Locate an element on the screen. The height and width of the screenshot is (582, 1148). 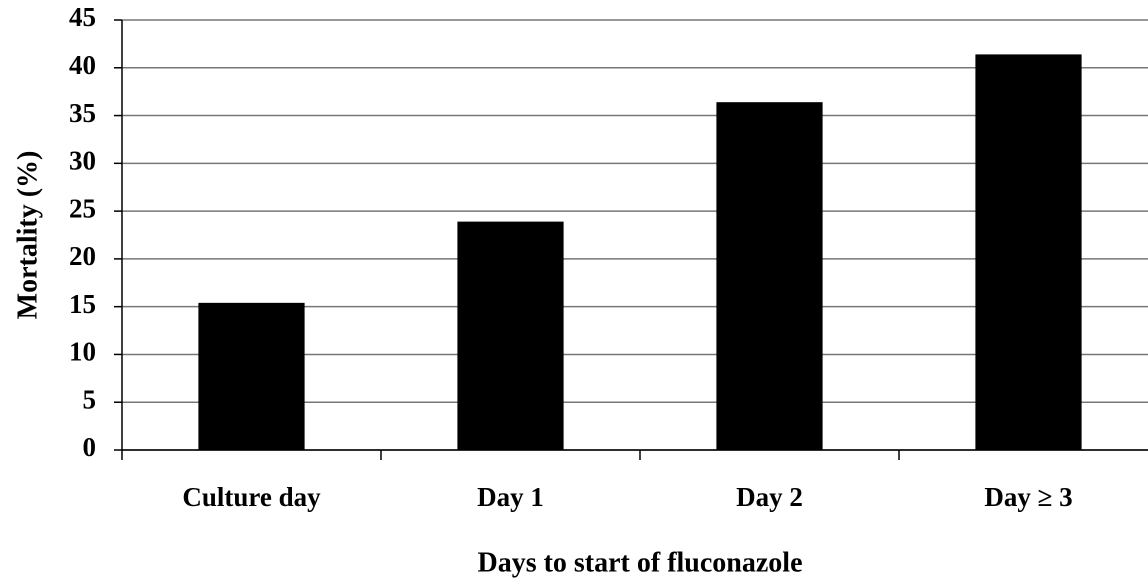
x-tick-label: Day ≥ 3 is located at coordinates (1028, 497).